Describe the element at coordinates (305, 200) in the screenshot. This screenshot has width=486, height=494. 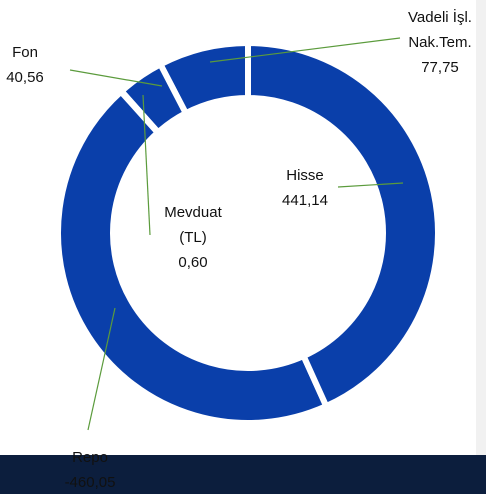
I see `value-label: 441,14` at that location.